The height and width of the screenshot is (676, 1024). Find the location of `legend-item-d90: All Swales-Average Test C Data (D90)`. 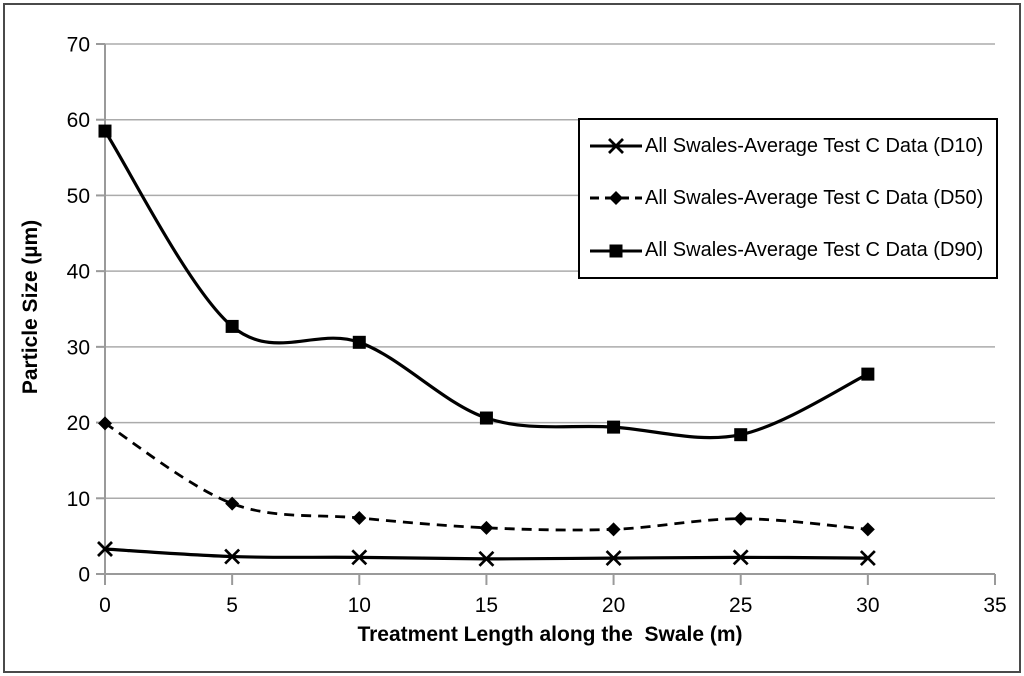

legend-item-d90: All Swales-Average Test C Data (D90) is located at coordinates (793, 250).